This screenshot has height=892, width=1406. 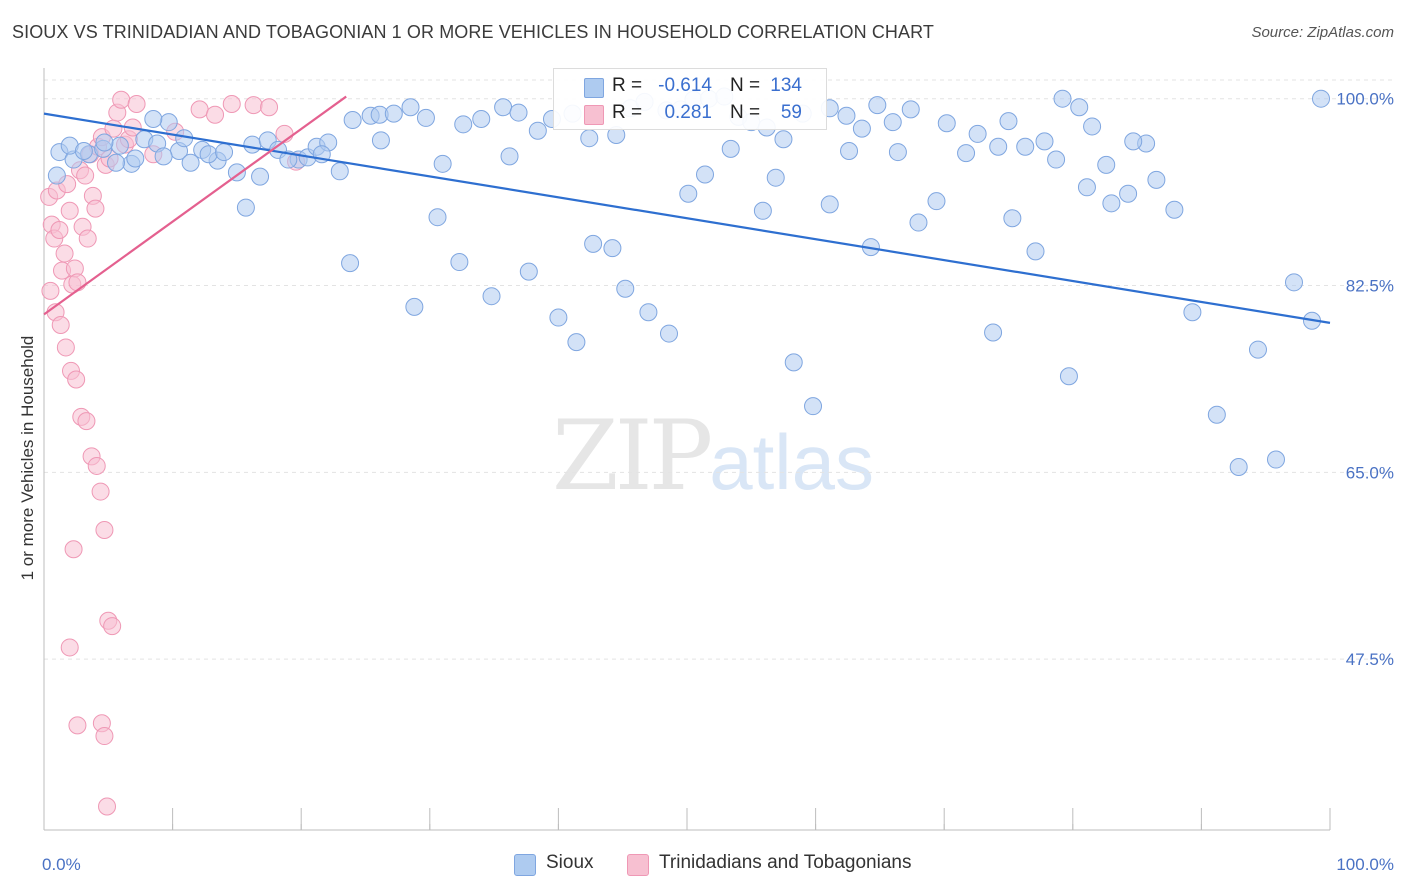 What do you see at coordinates (1365, 99) in the screenshot?
I see `y-tick-label: 100.0%` at bounding box center [1365, 99].